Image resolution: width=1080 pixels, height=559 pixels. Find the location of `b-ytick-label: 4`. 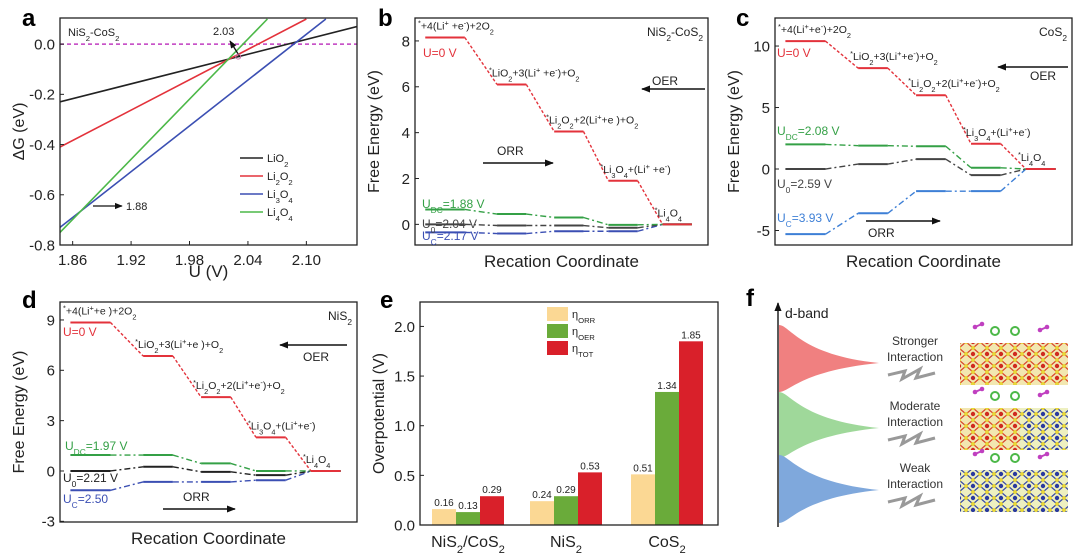

b-ytick-label: 4 is located at coordinates (406, 133).